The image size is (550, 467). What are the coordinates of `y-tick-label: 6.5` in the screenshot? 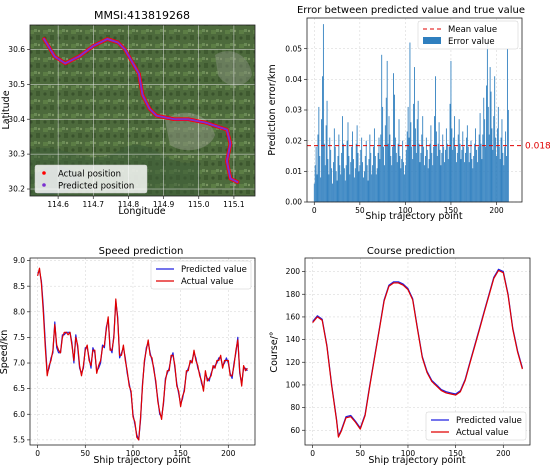 It's located at (19, 388).